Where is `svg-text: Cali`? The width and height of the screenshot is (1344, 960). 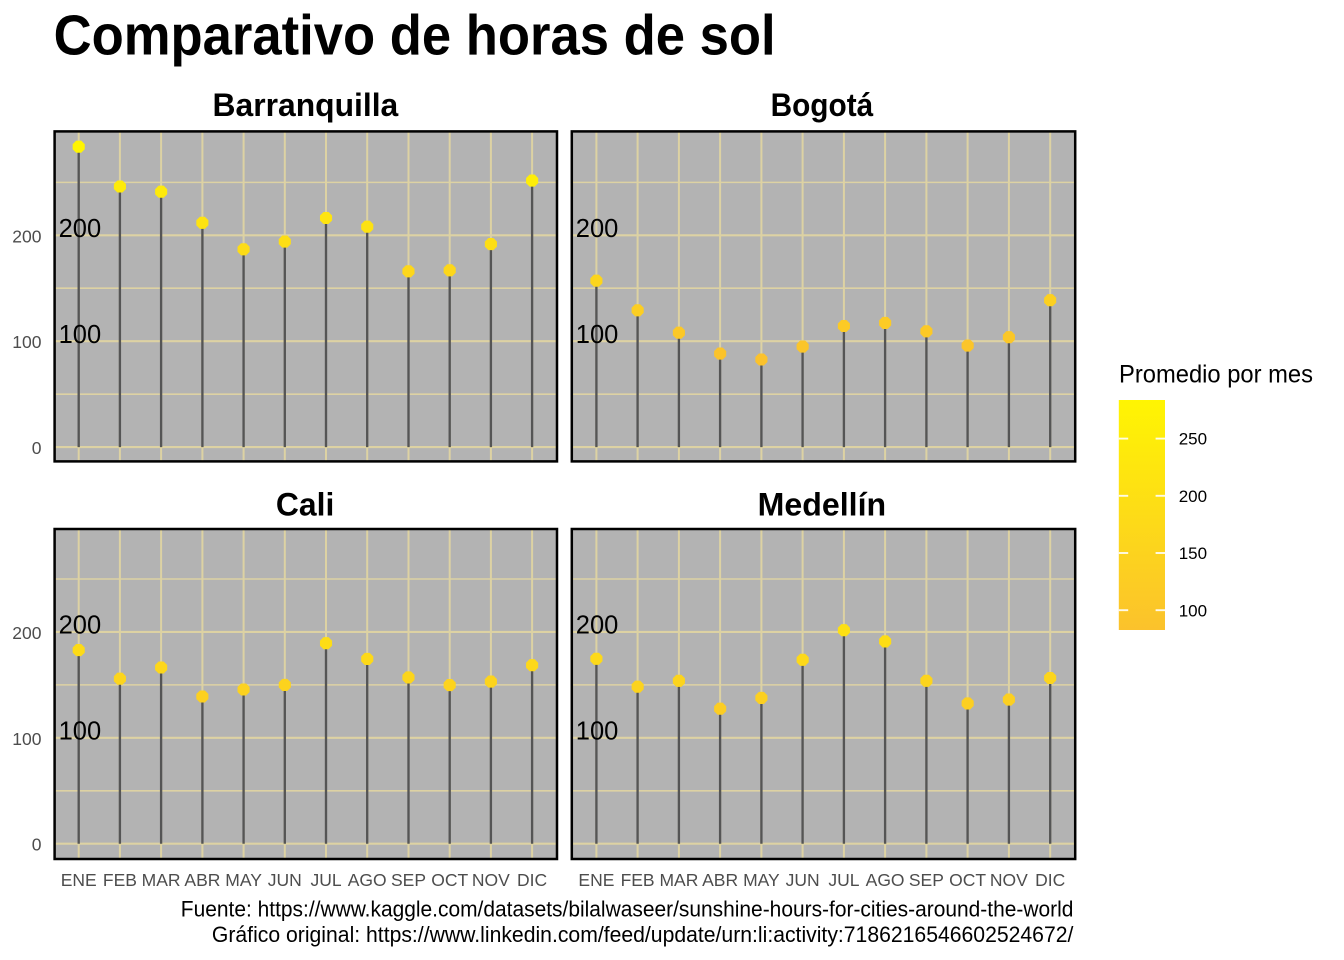 svg-text: Cali is located at coordinates (305, 504).